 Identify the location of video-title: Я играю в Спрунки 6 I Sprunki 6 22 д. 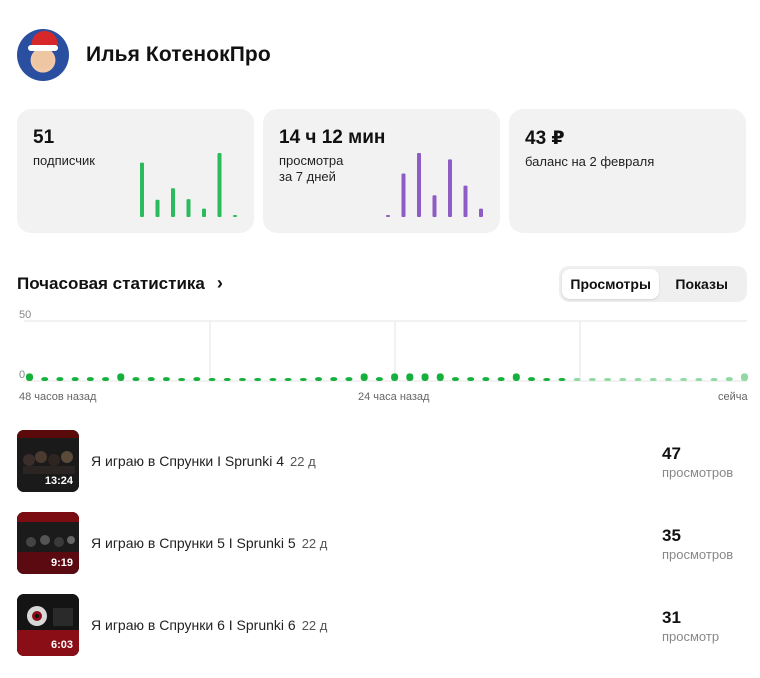
(209, 625).